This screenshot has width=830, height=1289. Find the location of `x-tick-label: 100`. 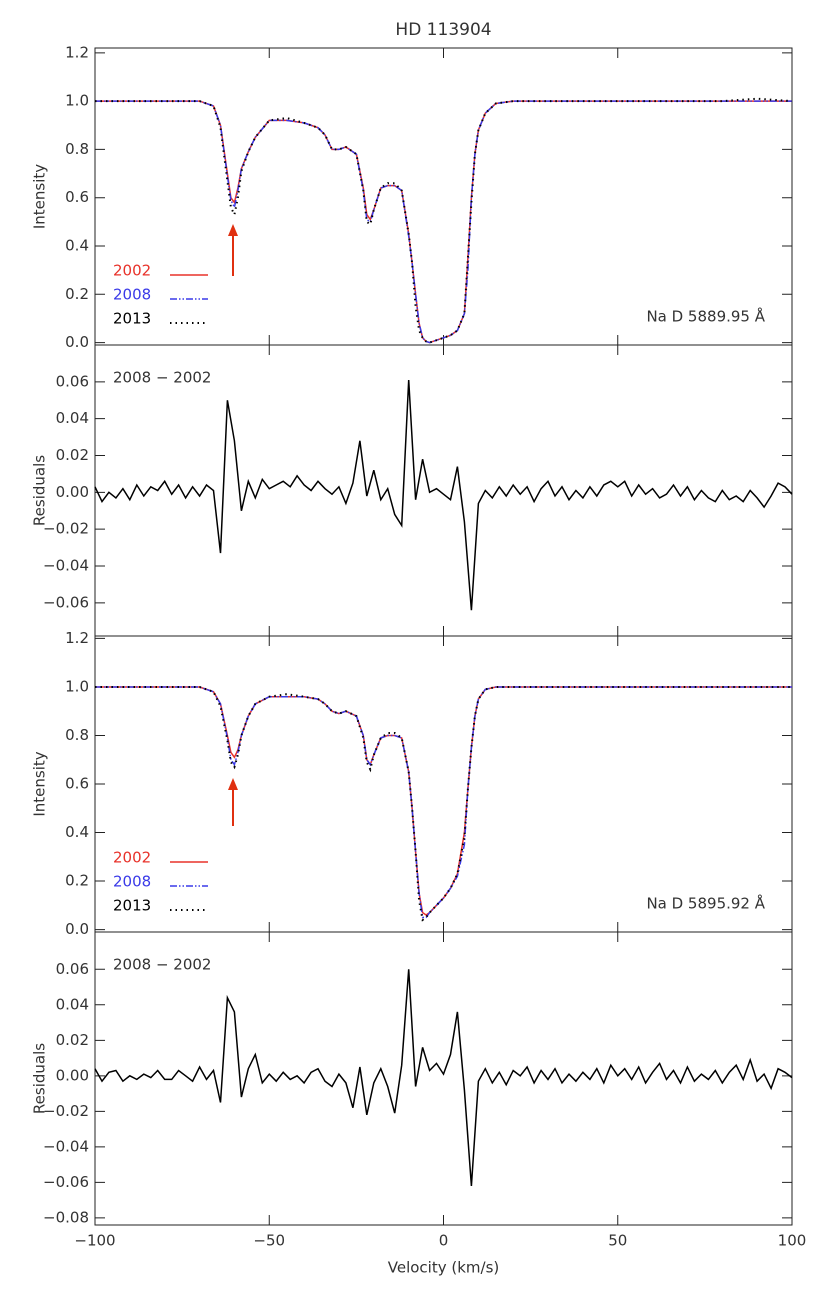

x-tick-label: 100 is located at coordinates (792, 1241).